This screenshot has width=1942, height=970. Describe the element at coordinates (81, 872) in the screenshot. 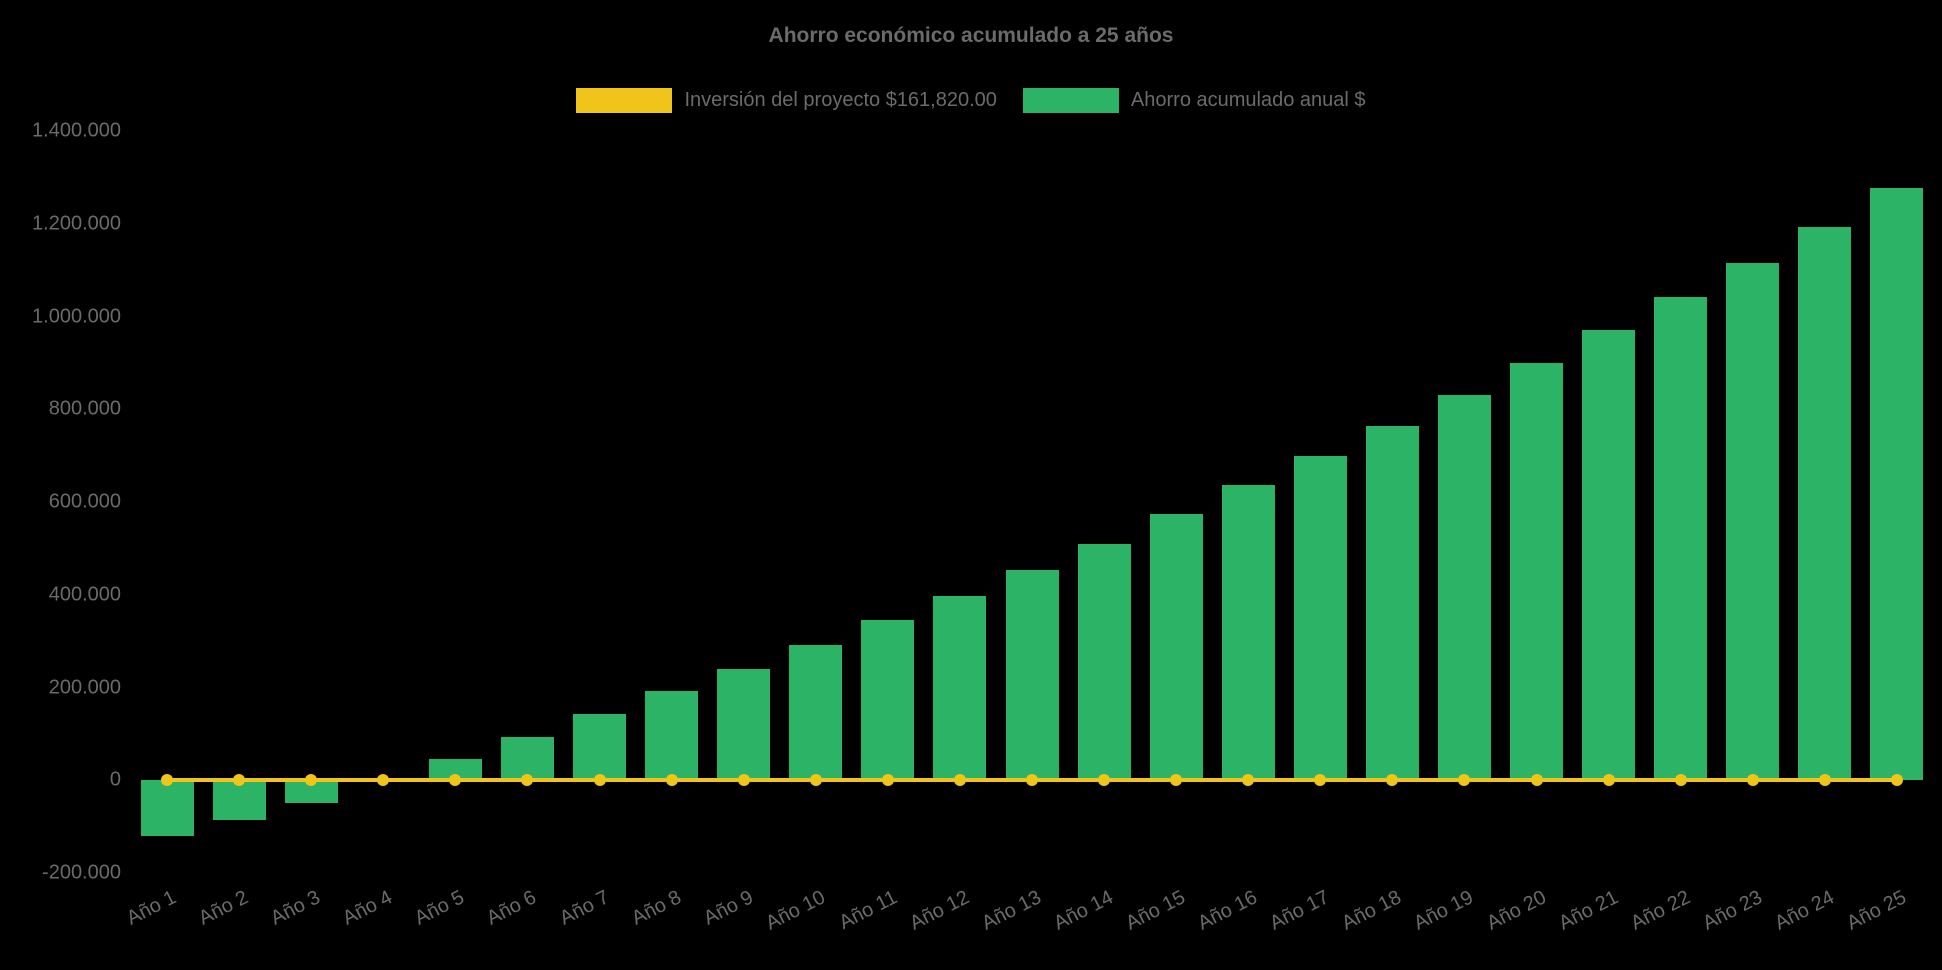

I see `y-axis-tick-label: -200.000` at that location.